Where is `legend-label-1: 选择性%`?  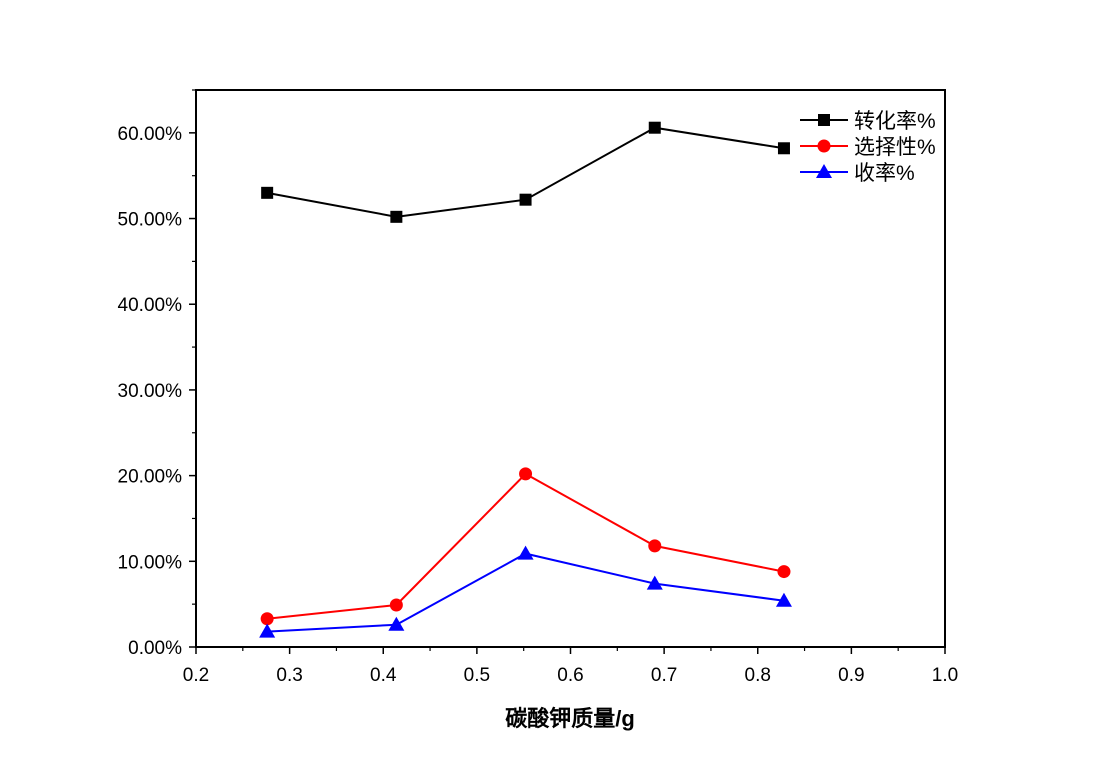
legend-label-1: 选择性% is located at coordinates (895, 147).